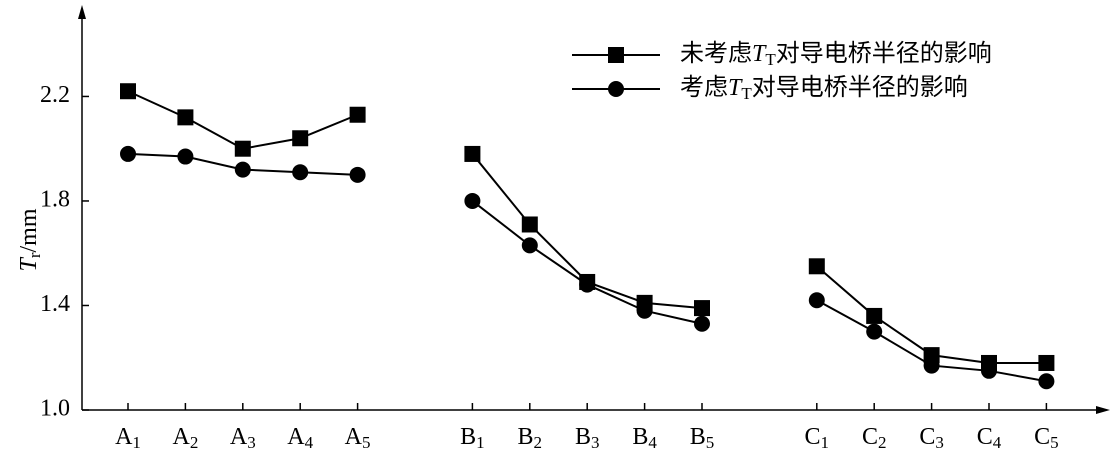 The width and height of the screenshot is (1114, 455). Describe the element at coordinates (243, 438) in the screenshot. I see `x-tick-label: A3` at that location.